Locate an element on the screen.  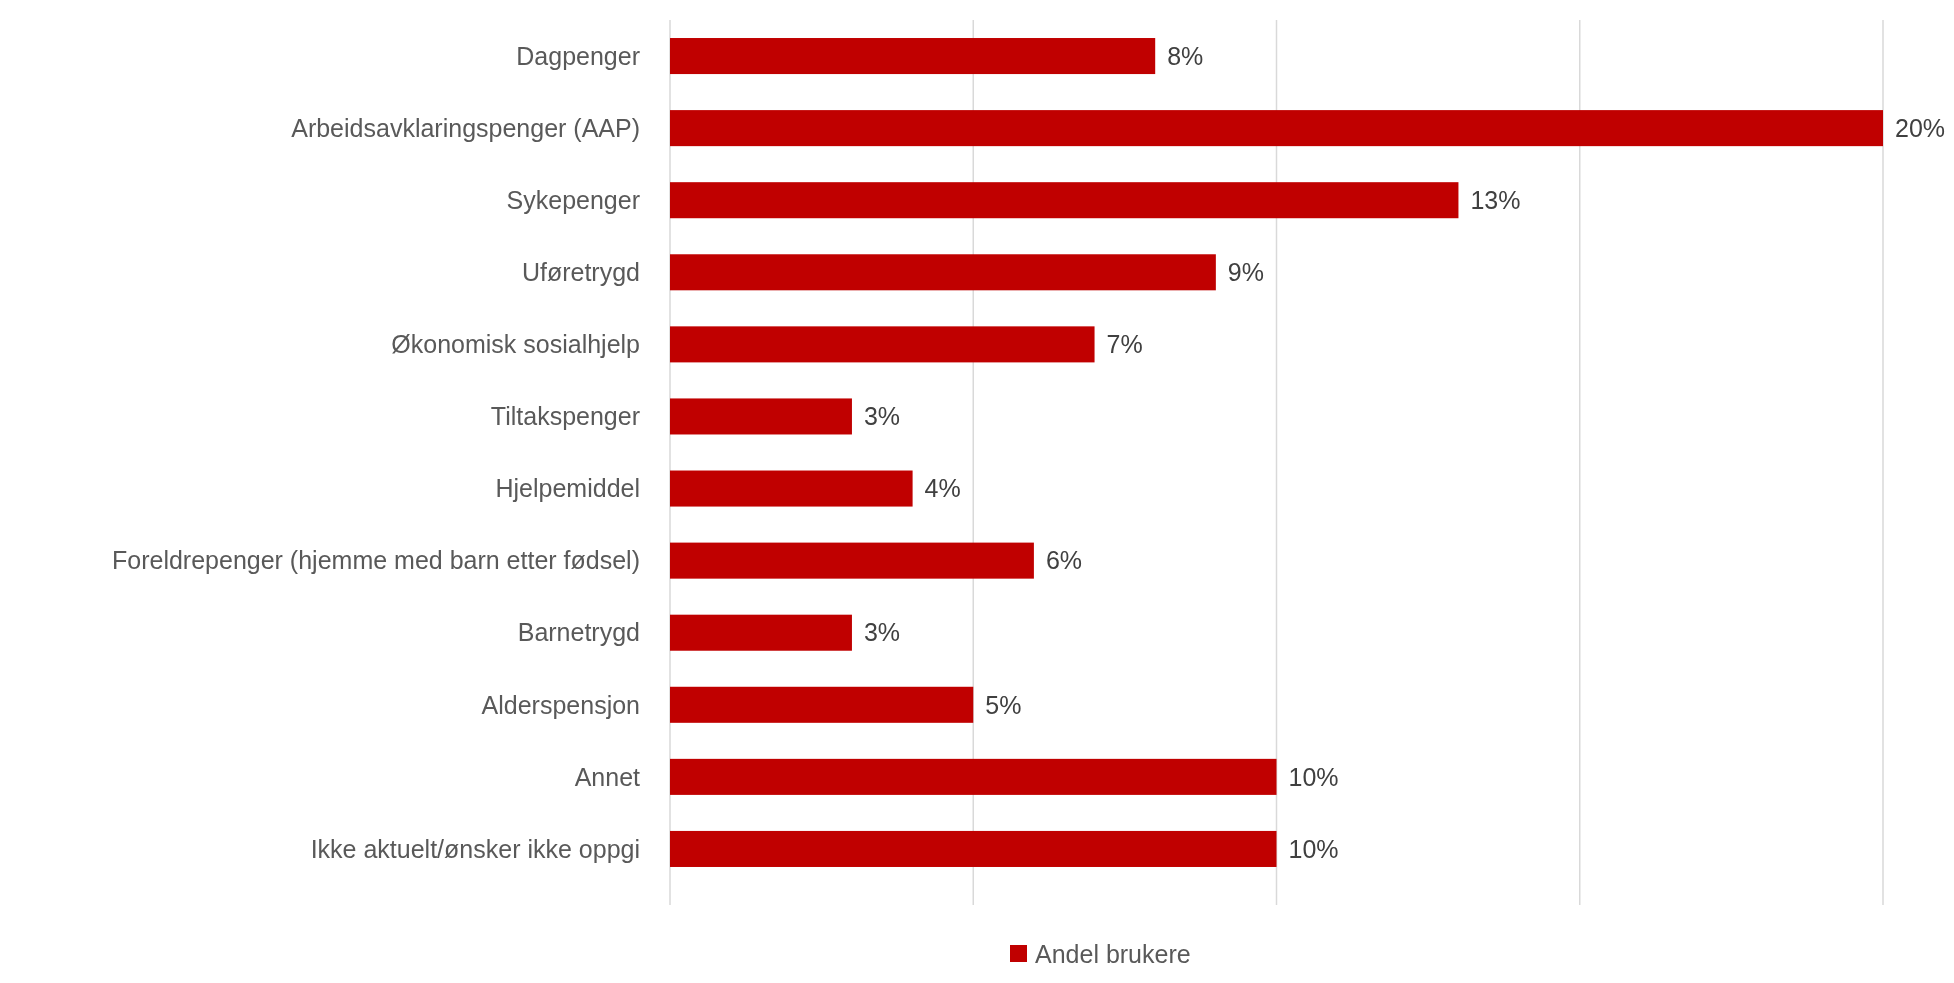
y-tick-label: Hjelpemiddel is located at coordinates (567, 488).